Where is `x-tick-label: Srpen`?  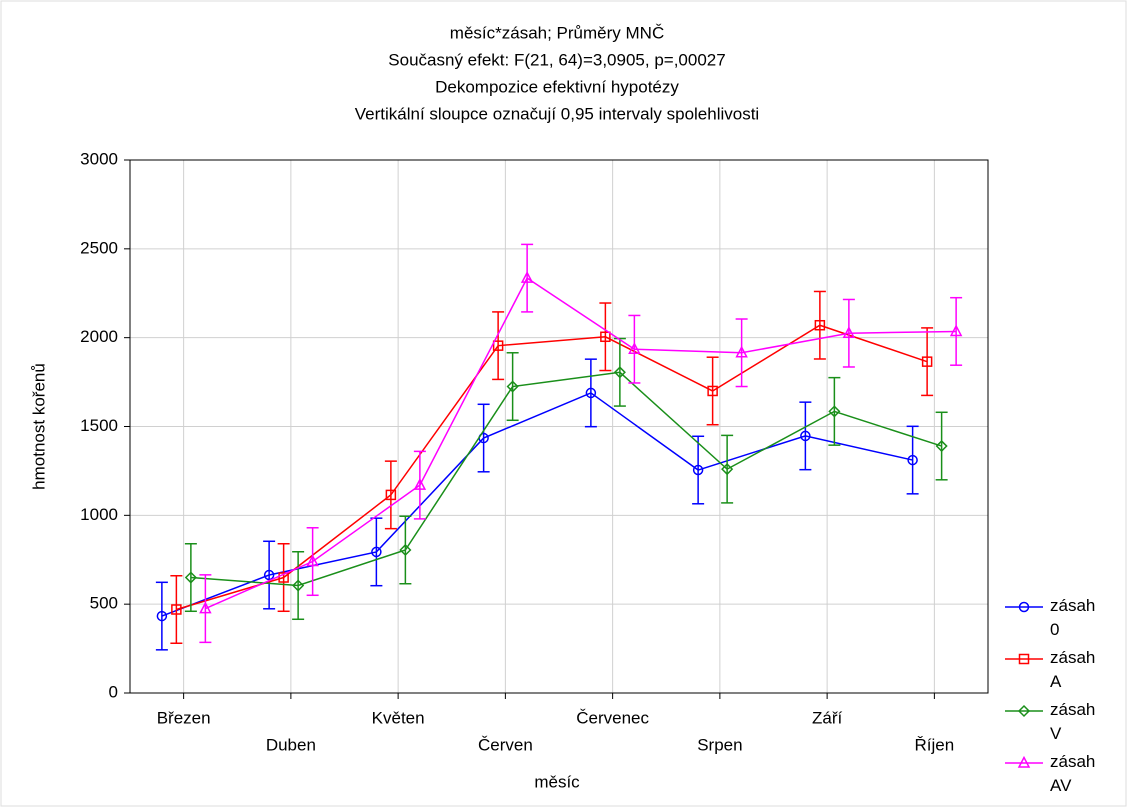 x-tick-label: Srpen is located at coordinates (719, 744).